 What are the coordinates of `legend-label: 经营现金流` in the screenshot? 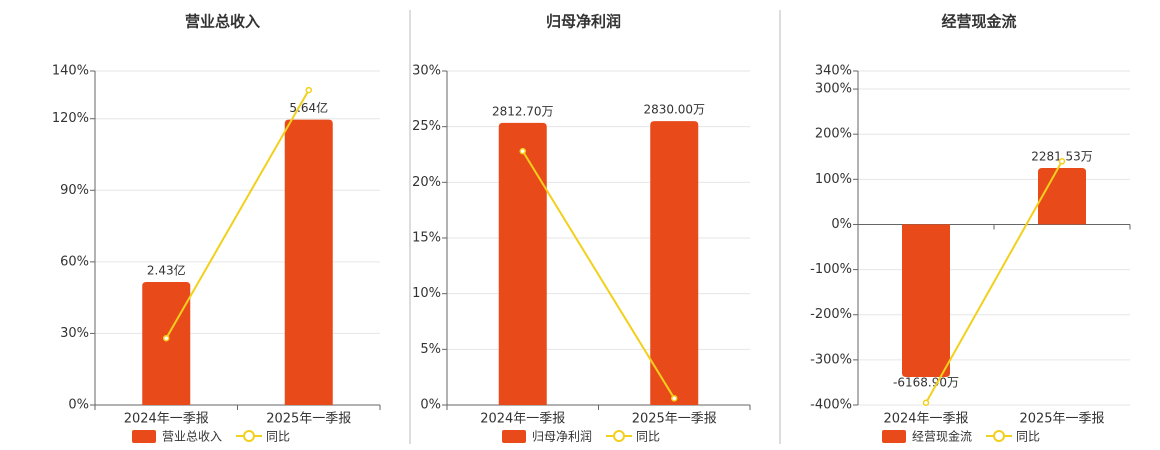 It's located at (942, 436).